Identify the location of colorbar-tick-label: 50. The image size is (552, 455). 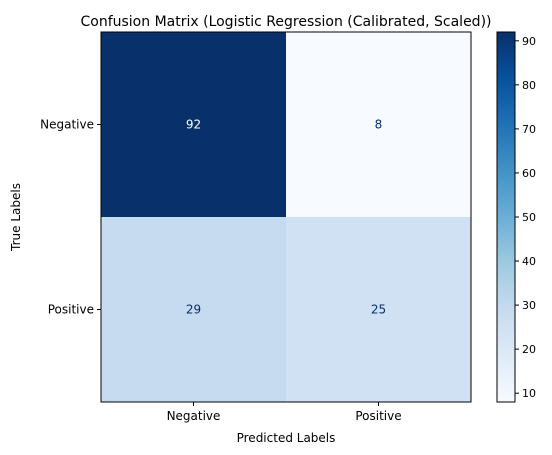
(529, 217).